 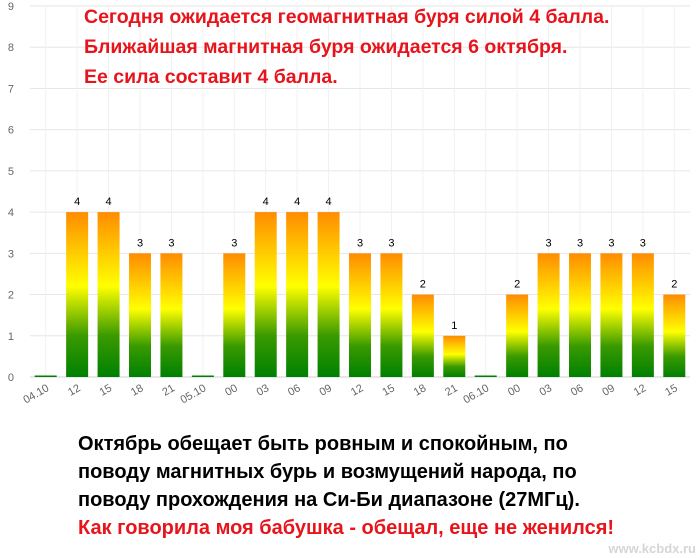 What do you see at coordinates (11, 48) in the screenshot?
I see `y-tick-label: 8` at bounding box center [11, 48].